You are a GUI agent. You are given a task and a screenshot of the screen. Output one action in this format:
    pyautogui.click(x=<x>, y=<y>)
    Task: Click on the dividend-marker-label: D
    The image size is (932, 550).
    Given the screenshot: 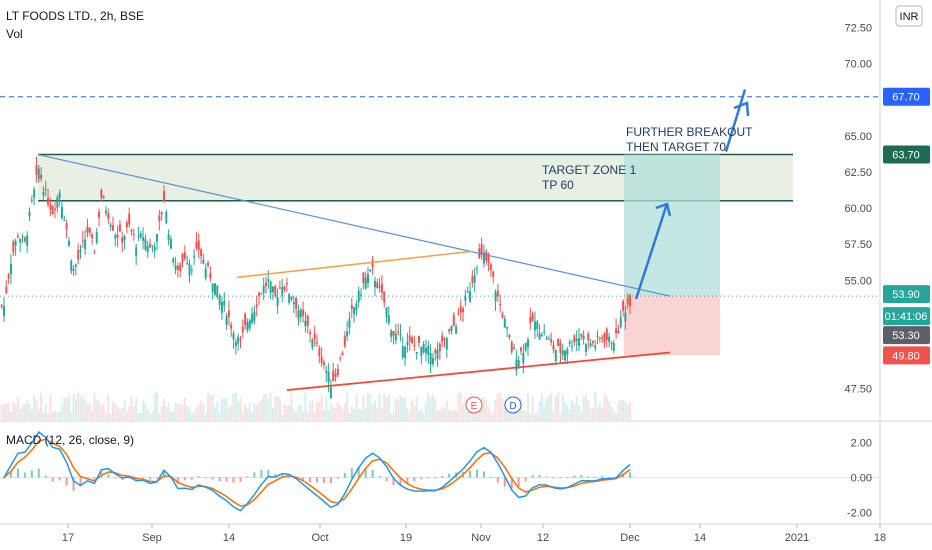 What is the action you would take?
    pyautogui.click(x=512, y=406)
    